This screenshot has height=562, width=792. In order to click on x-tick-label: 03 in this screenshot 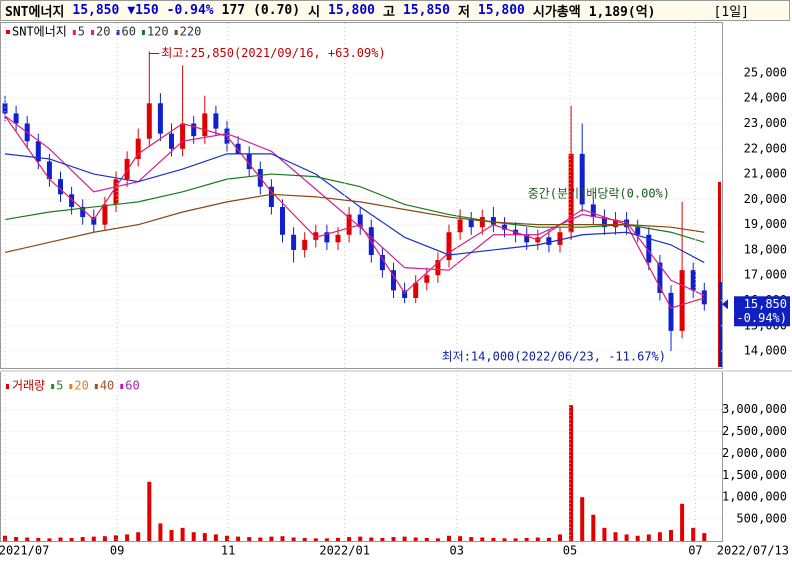, I will do `click(457, 551)`.